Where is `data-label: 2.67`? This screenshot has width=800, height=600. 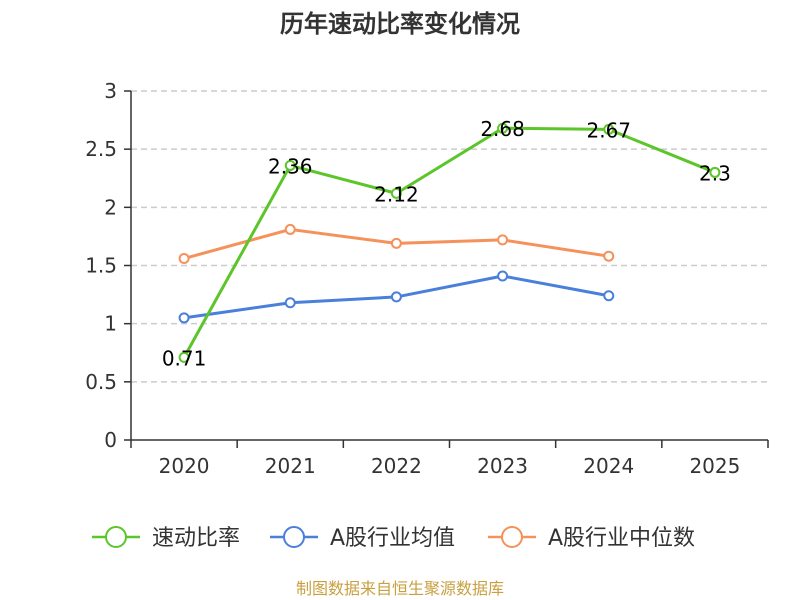
data-label: 2.67 is located at coordinates (608, 130).